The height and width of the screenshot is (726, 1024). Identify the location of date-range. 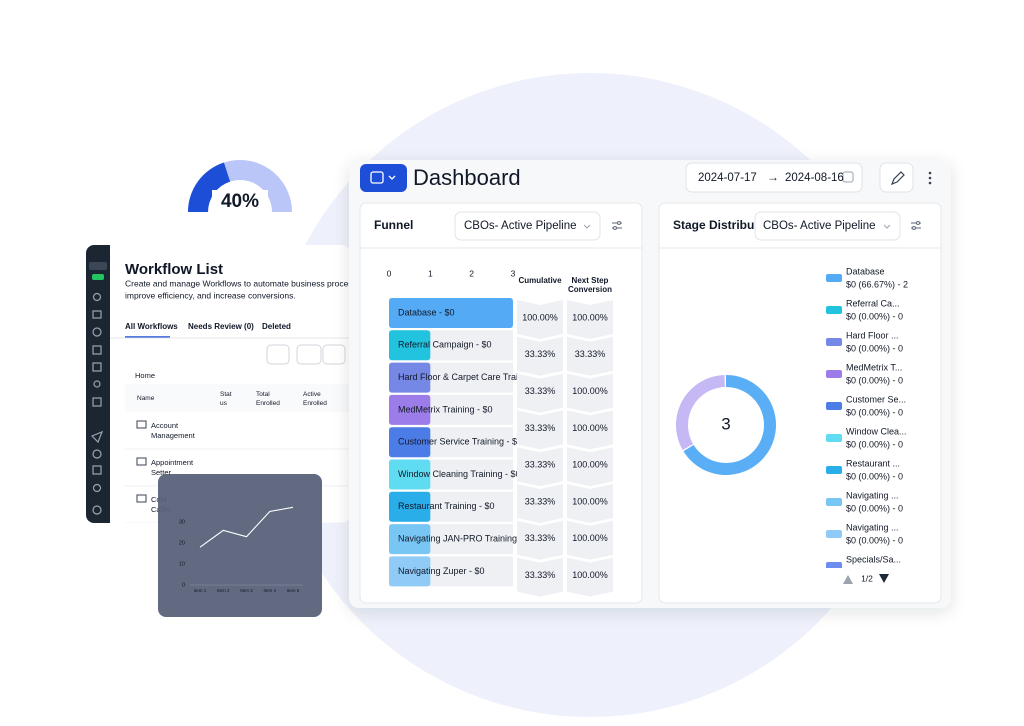
(774, 177).